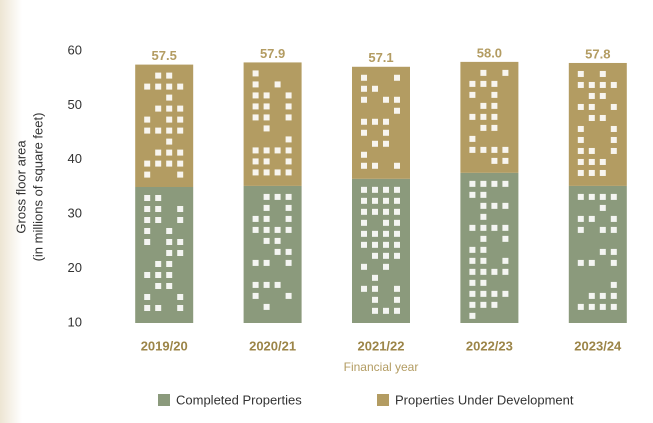 This screenshot has width=653, height=423. Describe the element at coordinates (381, 367) in the screenshot. I see `x-axis-title: Financial year` at that location.